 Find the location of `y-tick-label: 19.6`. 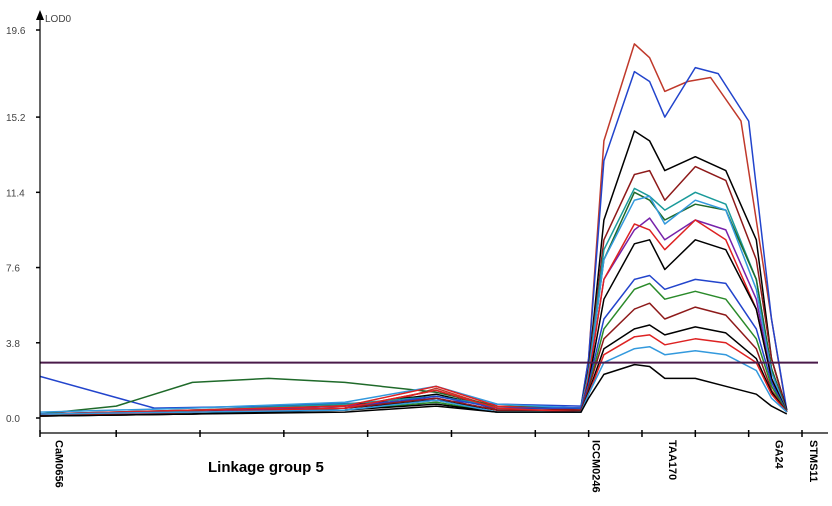

y-tick-label: 19.6 is located at coordinates (16, 31).